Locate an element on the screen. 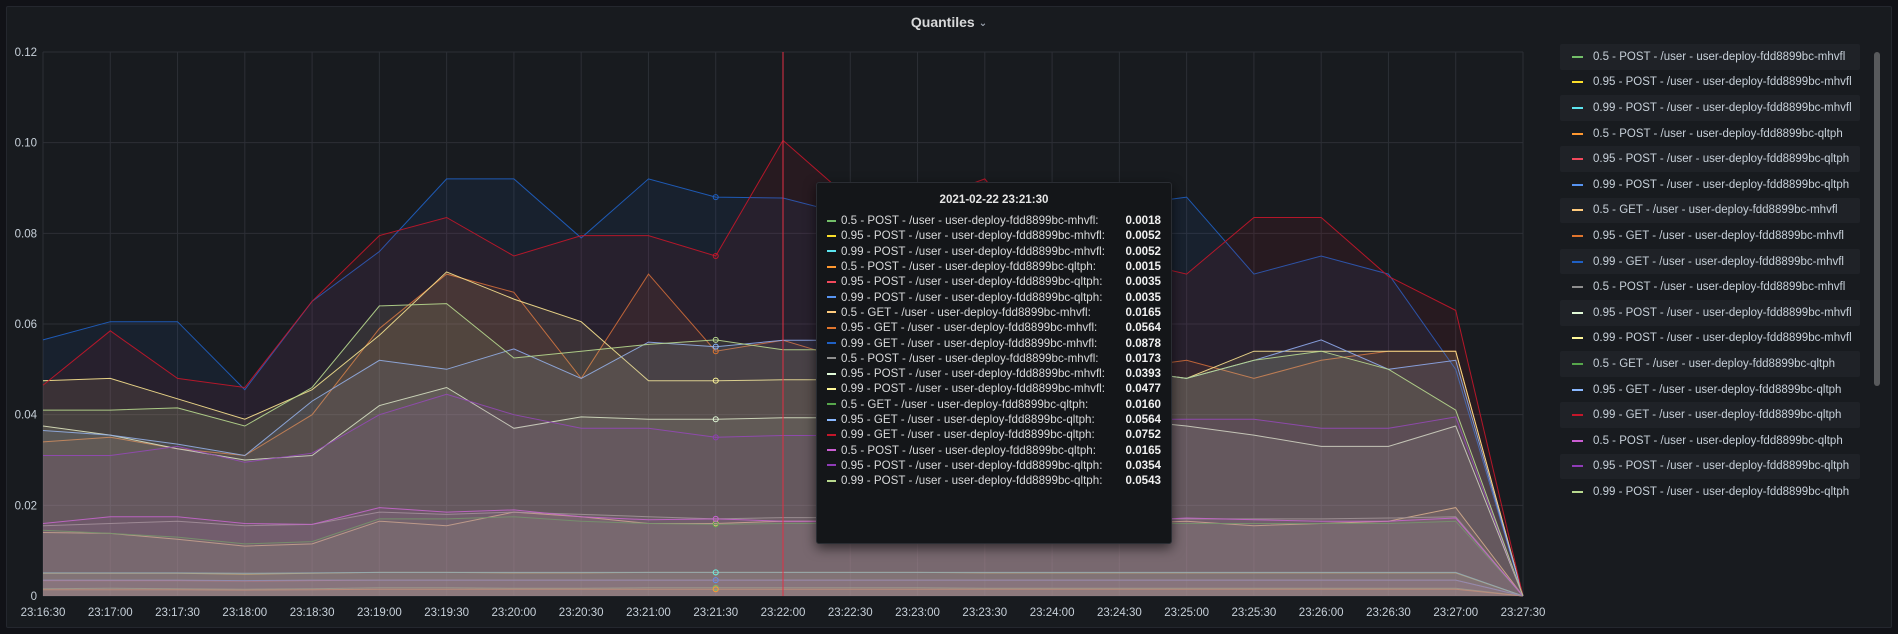 The height and width of the screenshot is (634, 1898). tooltip-series-value: 0.0165 is located at coordinates (1143, 450).